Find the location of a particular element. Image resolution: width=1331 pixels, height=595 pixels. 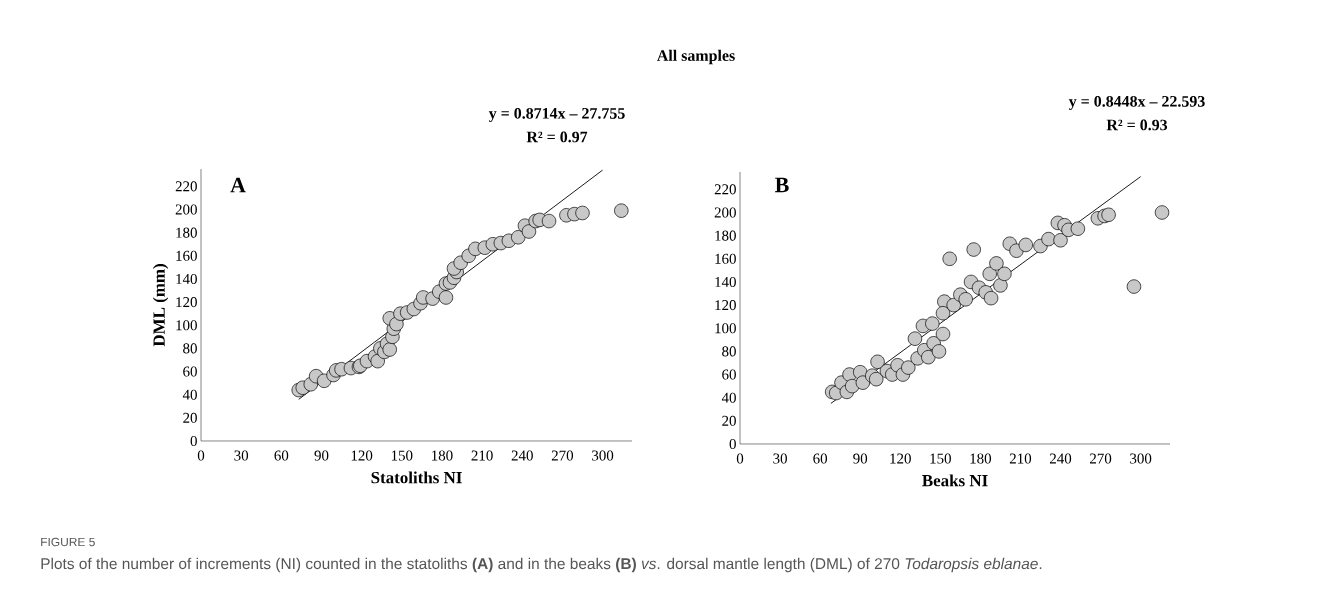

text: R² = 0.97 is located at coordinates (557, 137).